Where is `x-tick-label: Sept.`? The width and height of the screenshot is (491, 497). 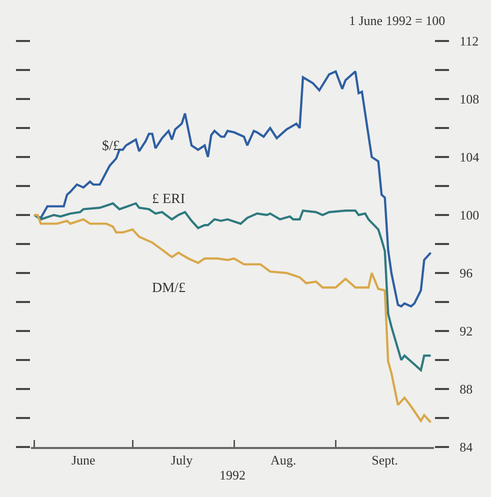
x-tick-label: Sept. is located at coordinates (385, 460).